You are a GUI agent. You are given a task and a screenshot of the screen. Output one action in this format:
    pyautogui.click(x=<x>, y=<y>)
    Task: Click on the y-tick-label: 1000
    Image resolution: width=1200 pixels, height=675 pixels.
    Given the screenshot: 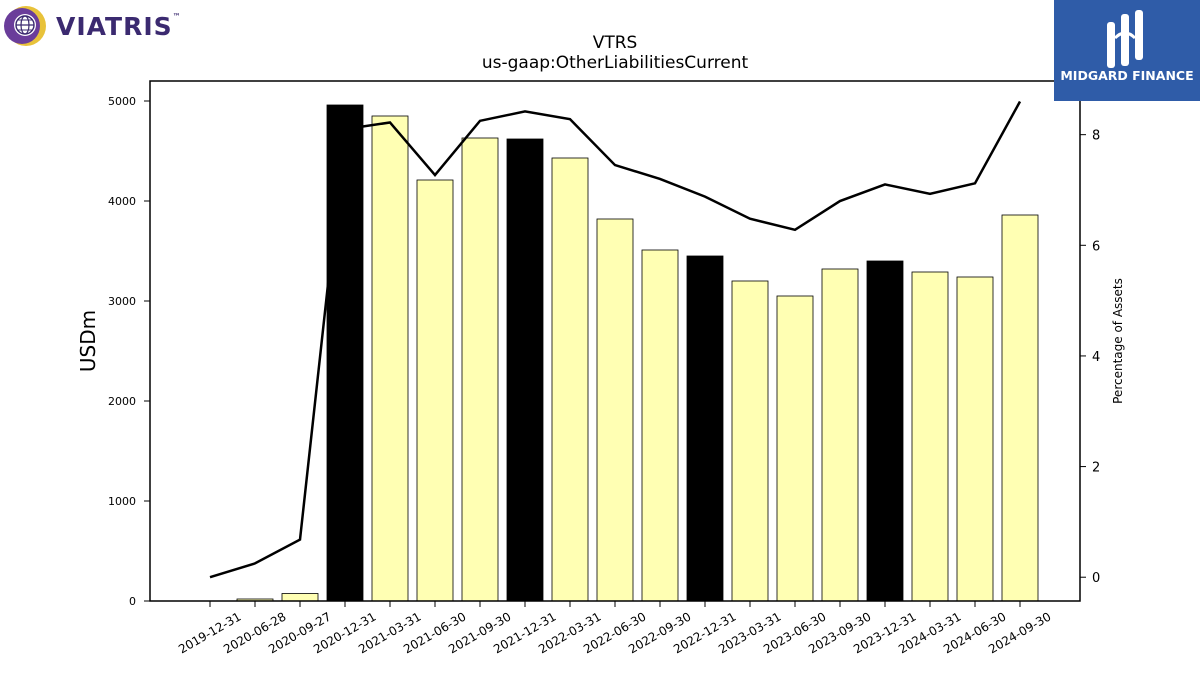 What is the action you would take?
    pyautogui.click(x=122, y=501)
    